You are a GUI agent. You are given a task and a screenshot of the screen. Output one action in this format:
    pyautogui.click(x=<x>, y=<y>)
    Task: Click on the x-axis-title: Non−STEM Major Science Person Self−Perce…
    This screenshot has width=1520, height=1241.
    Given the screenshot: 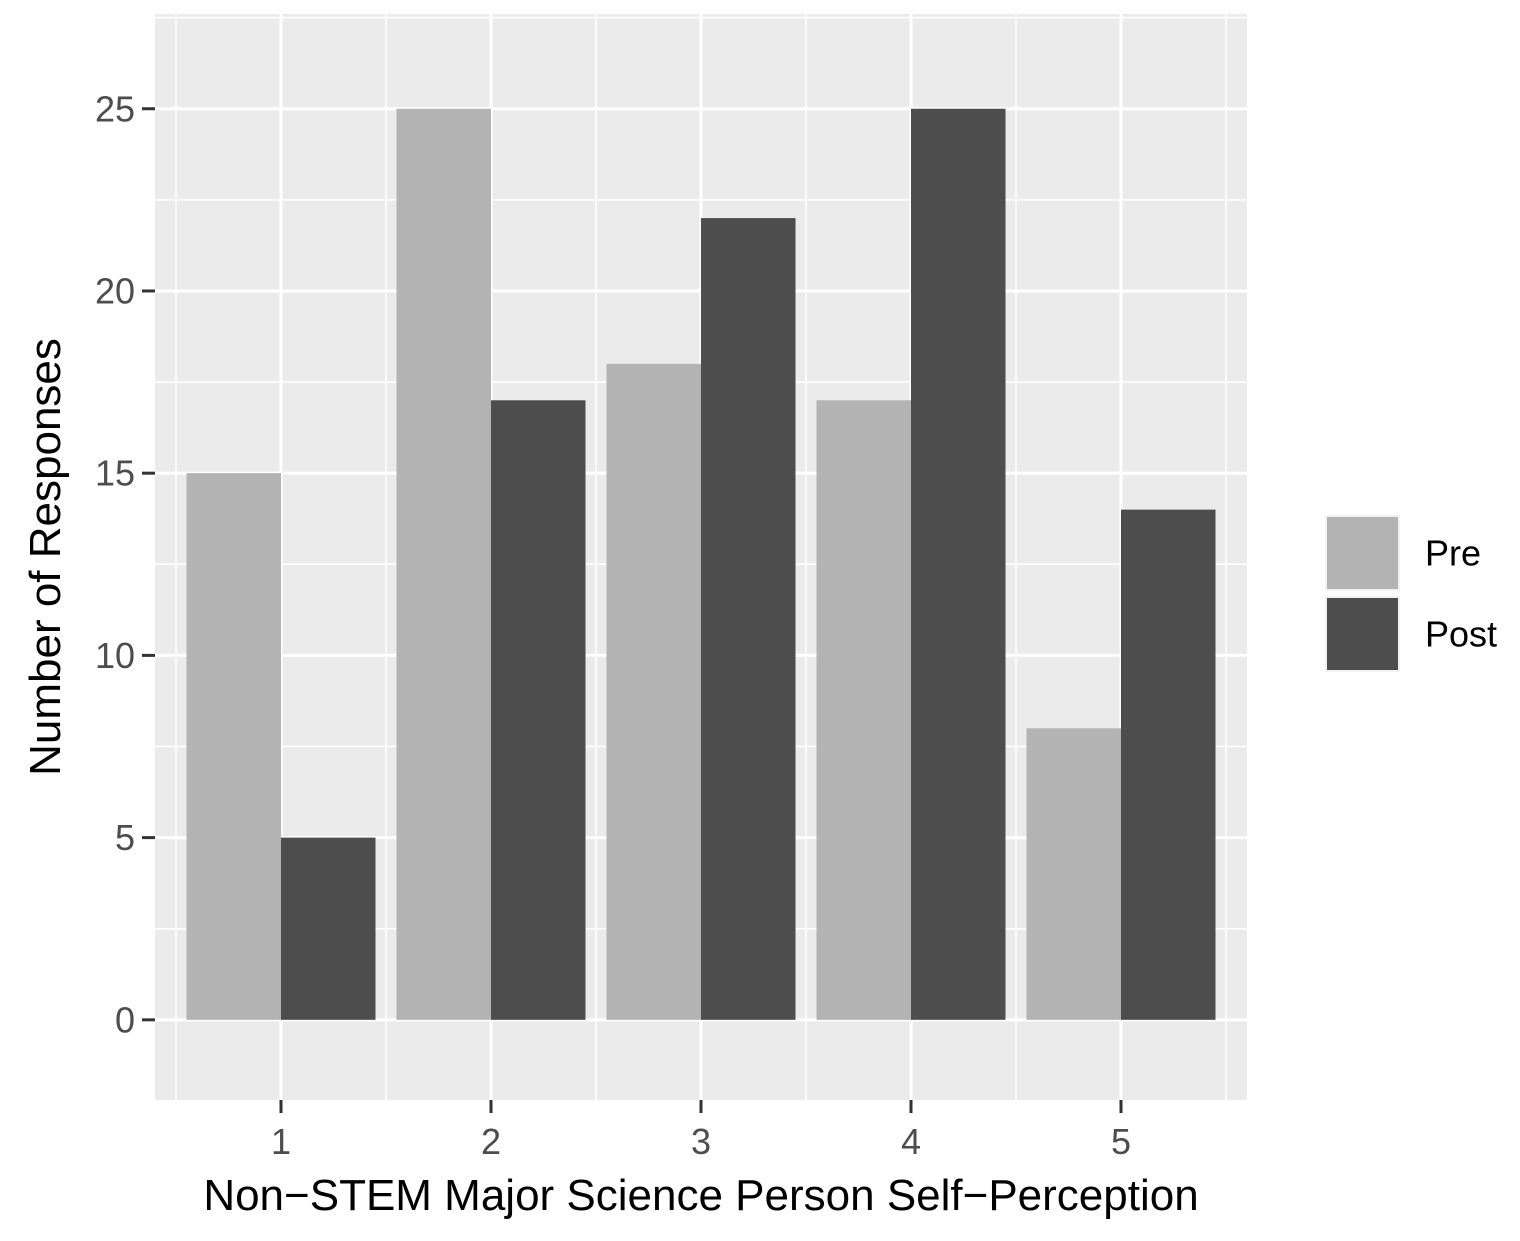 What is the action you would take?
    pyautogui.click(x=700, y=1195)
    